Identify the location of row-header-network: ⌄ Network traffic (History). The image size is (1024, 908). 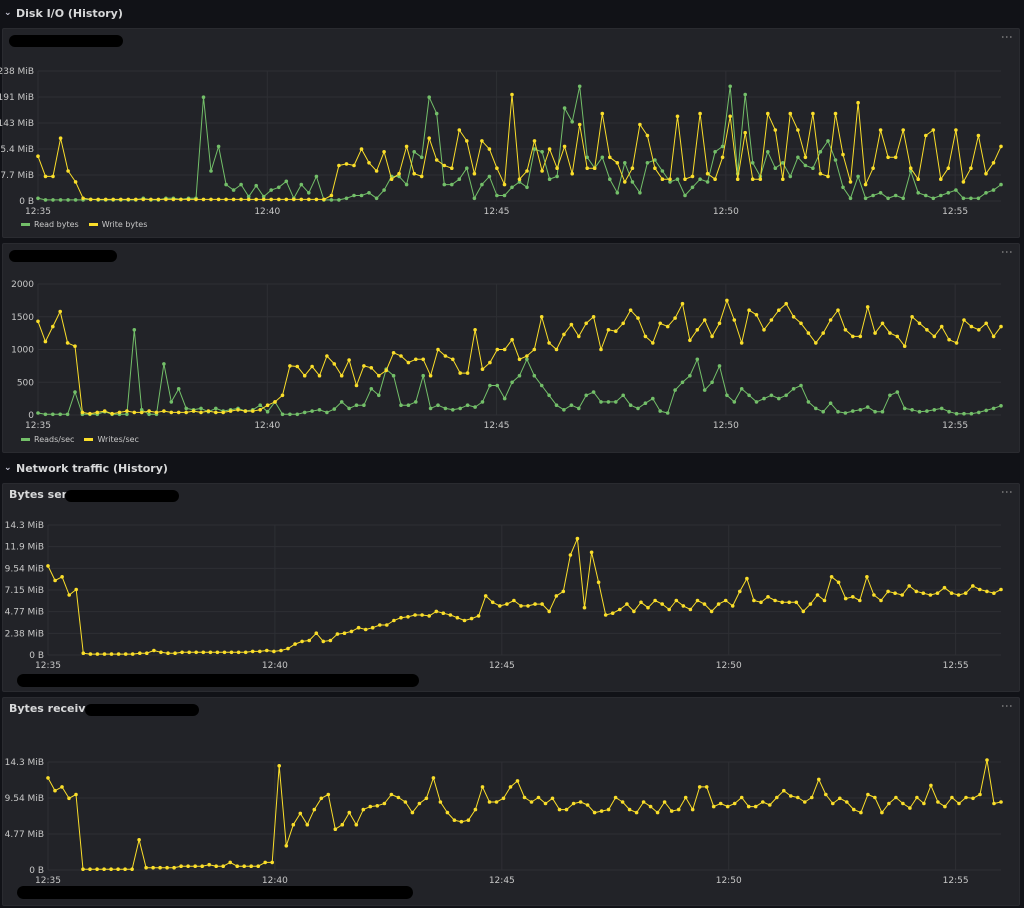
(512, 468).